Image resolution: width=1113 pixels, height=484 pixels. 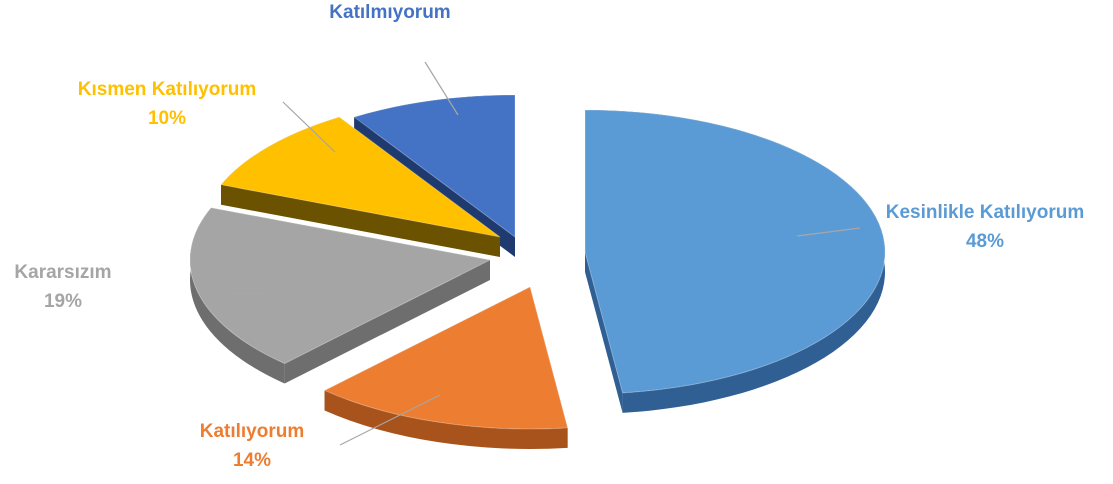 What do you see at coordinates (62, 272) in the screenshot?
I see `slice-label-2: Kararsızım` at bounding box center [62, 272].